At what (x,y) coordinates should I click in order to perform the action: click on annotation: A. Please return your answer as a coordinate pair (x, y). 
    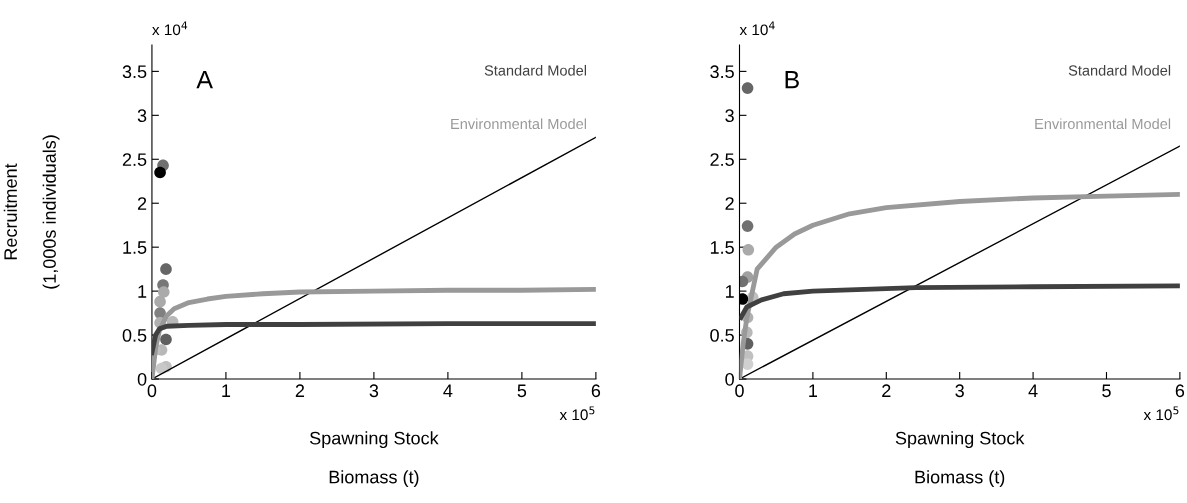
    Looking at the image, I should click on (204, 80).